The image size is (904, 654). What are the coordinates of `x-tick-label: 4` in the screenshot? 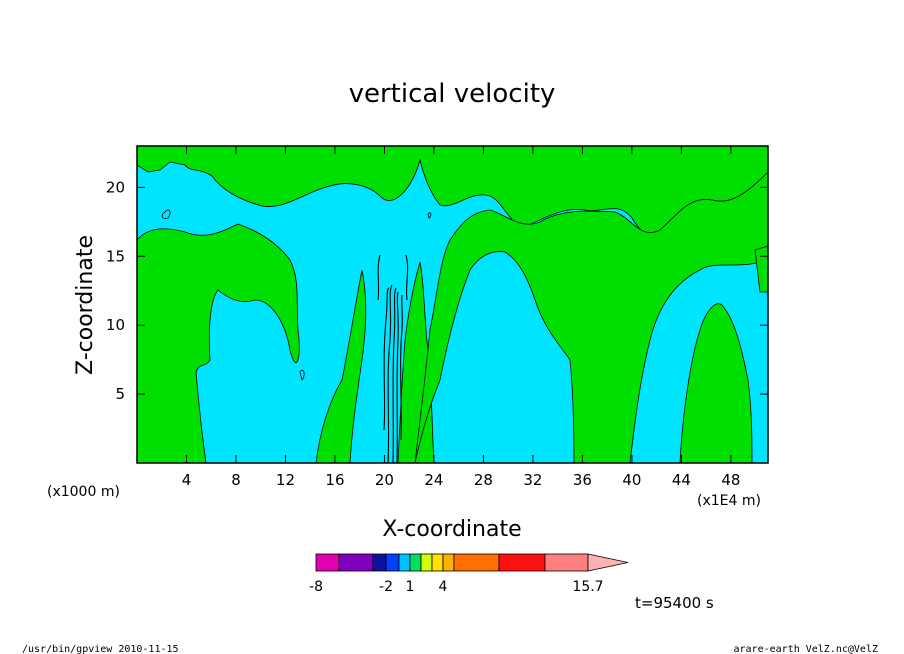 It's located at (187, 480).